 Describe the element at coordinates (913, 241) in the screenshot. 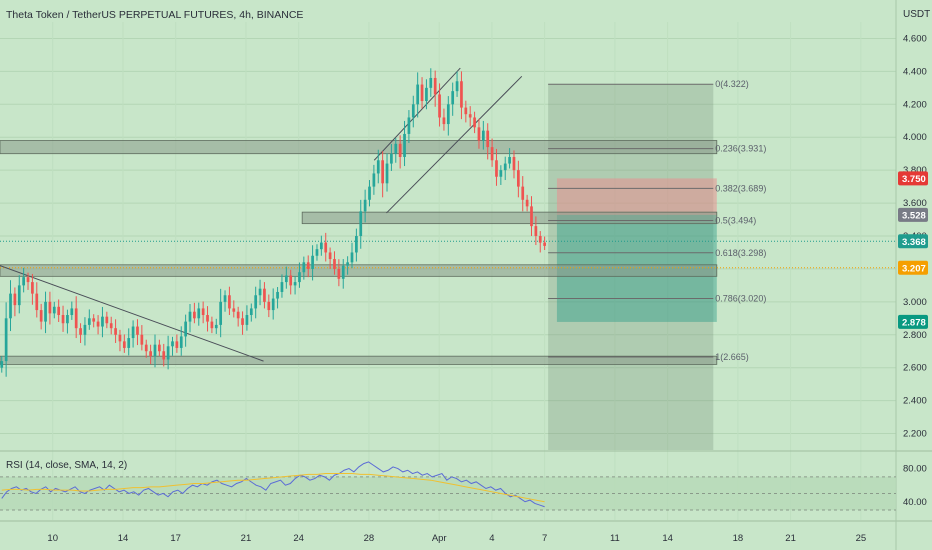

I see `price-tag: 3.368` at that location.